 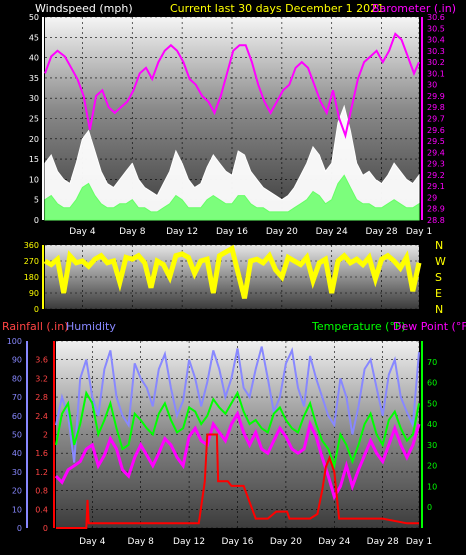 What do you see at coordinates (34, 159) in the screenshot?
I see `windspeed-tick-label: 15` at bounding box center [34, 159].